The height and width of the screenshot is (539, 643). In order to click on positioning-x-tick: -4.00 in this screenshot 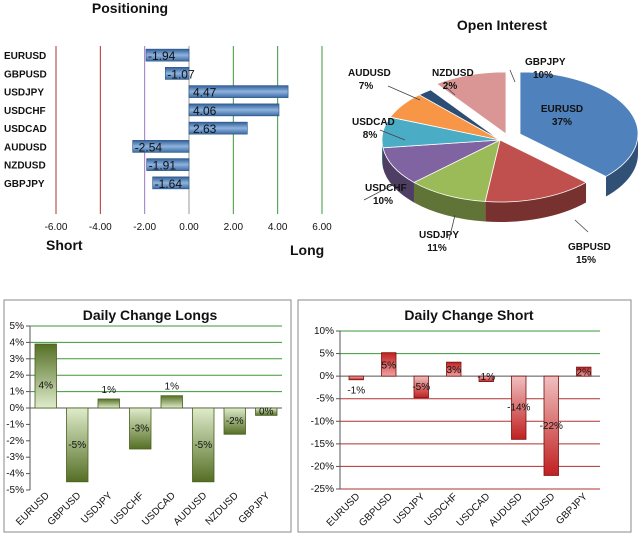, I will do `click(100, 227)`.